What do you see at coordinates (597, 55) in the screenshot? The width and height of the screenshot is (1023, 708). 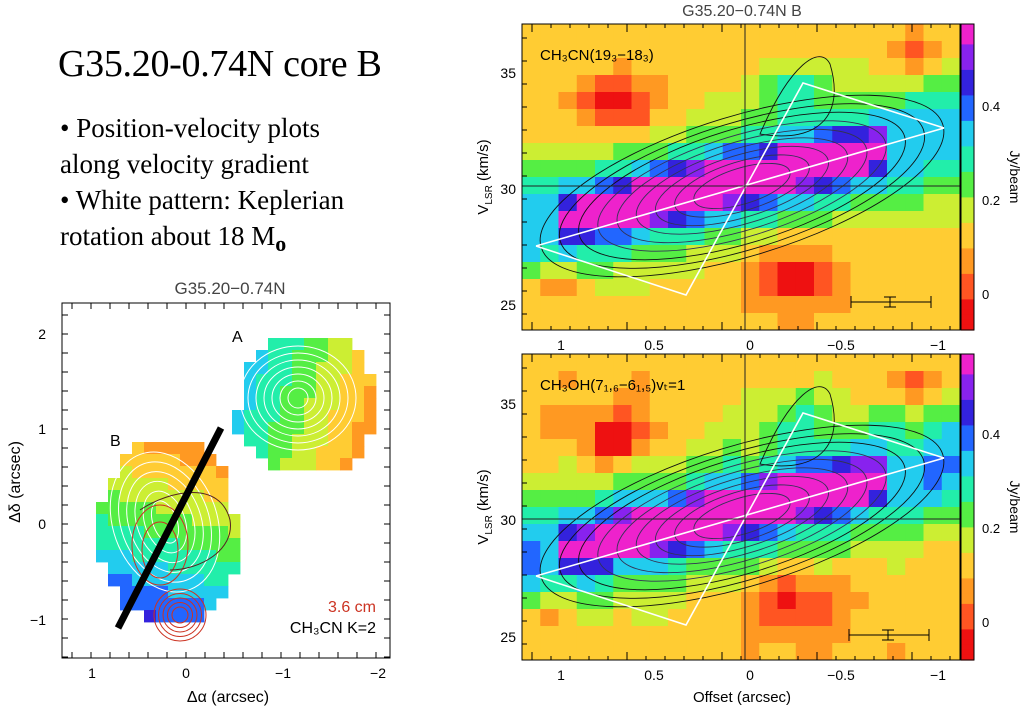 I see `pv-top-line-label: CH₃CN(19₃−18₃)` at bounding box center [597, 55].